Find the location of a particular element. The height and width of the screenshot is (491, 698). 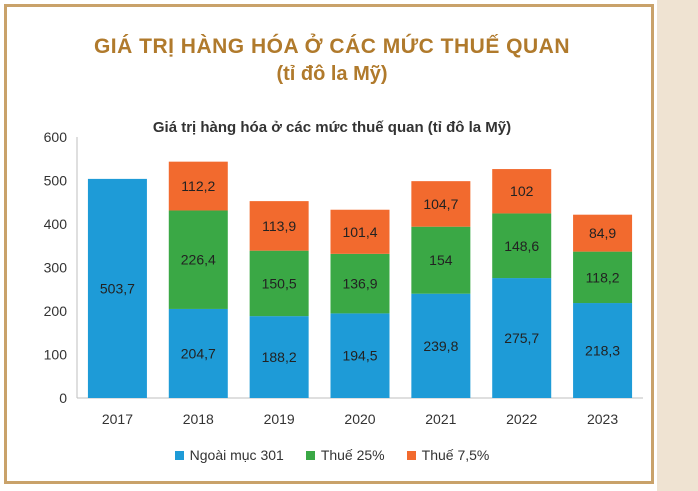

legend-item-thue-25: Thuế 25% is located at coordinates (345, 455).